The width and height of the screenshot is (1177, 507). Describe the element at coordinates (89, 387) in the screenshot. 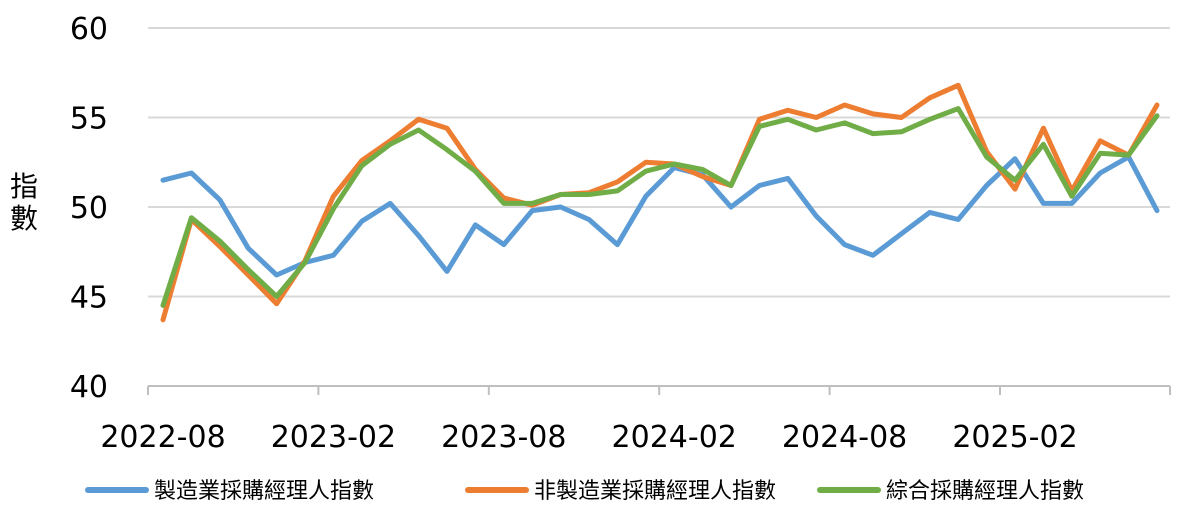

I see `y-tick-label: 40` at that location.